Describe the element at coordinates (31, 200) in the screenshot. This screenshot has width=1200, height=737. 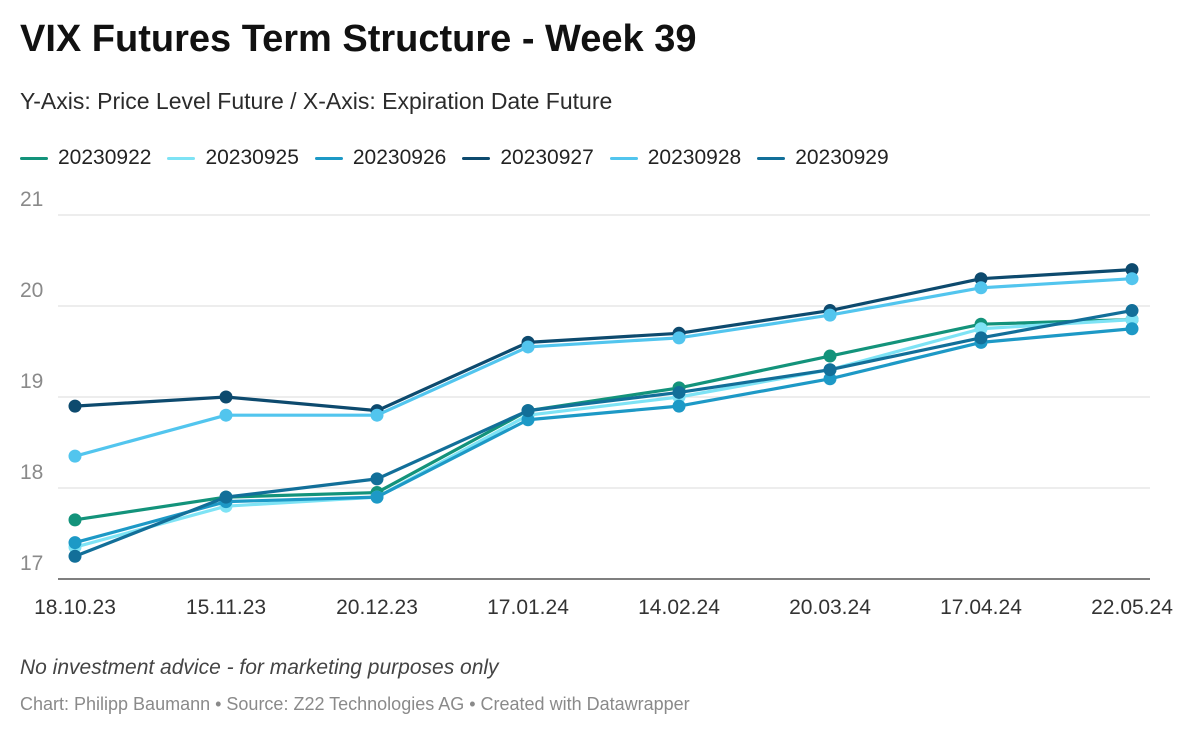
I see `y-tick-label: 21` at that location.